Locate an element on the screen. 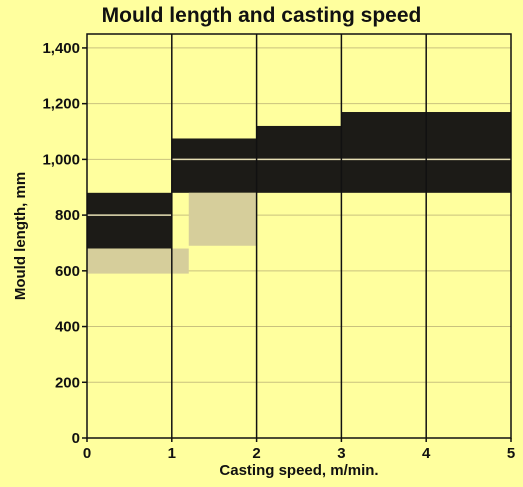 The image size is (523, 487). y-tick-label: 1,400 is located at coordinates (61, 48).